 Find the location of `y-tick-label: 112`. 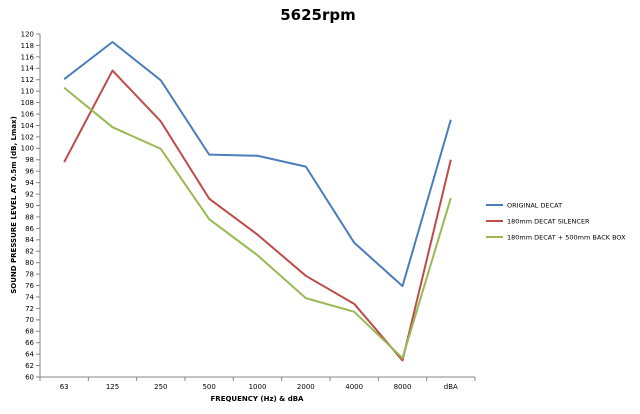

y-tick-label: 112 is located at coordinates (27, 80).